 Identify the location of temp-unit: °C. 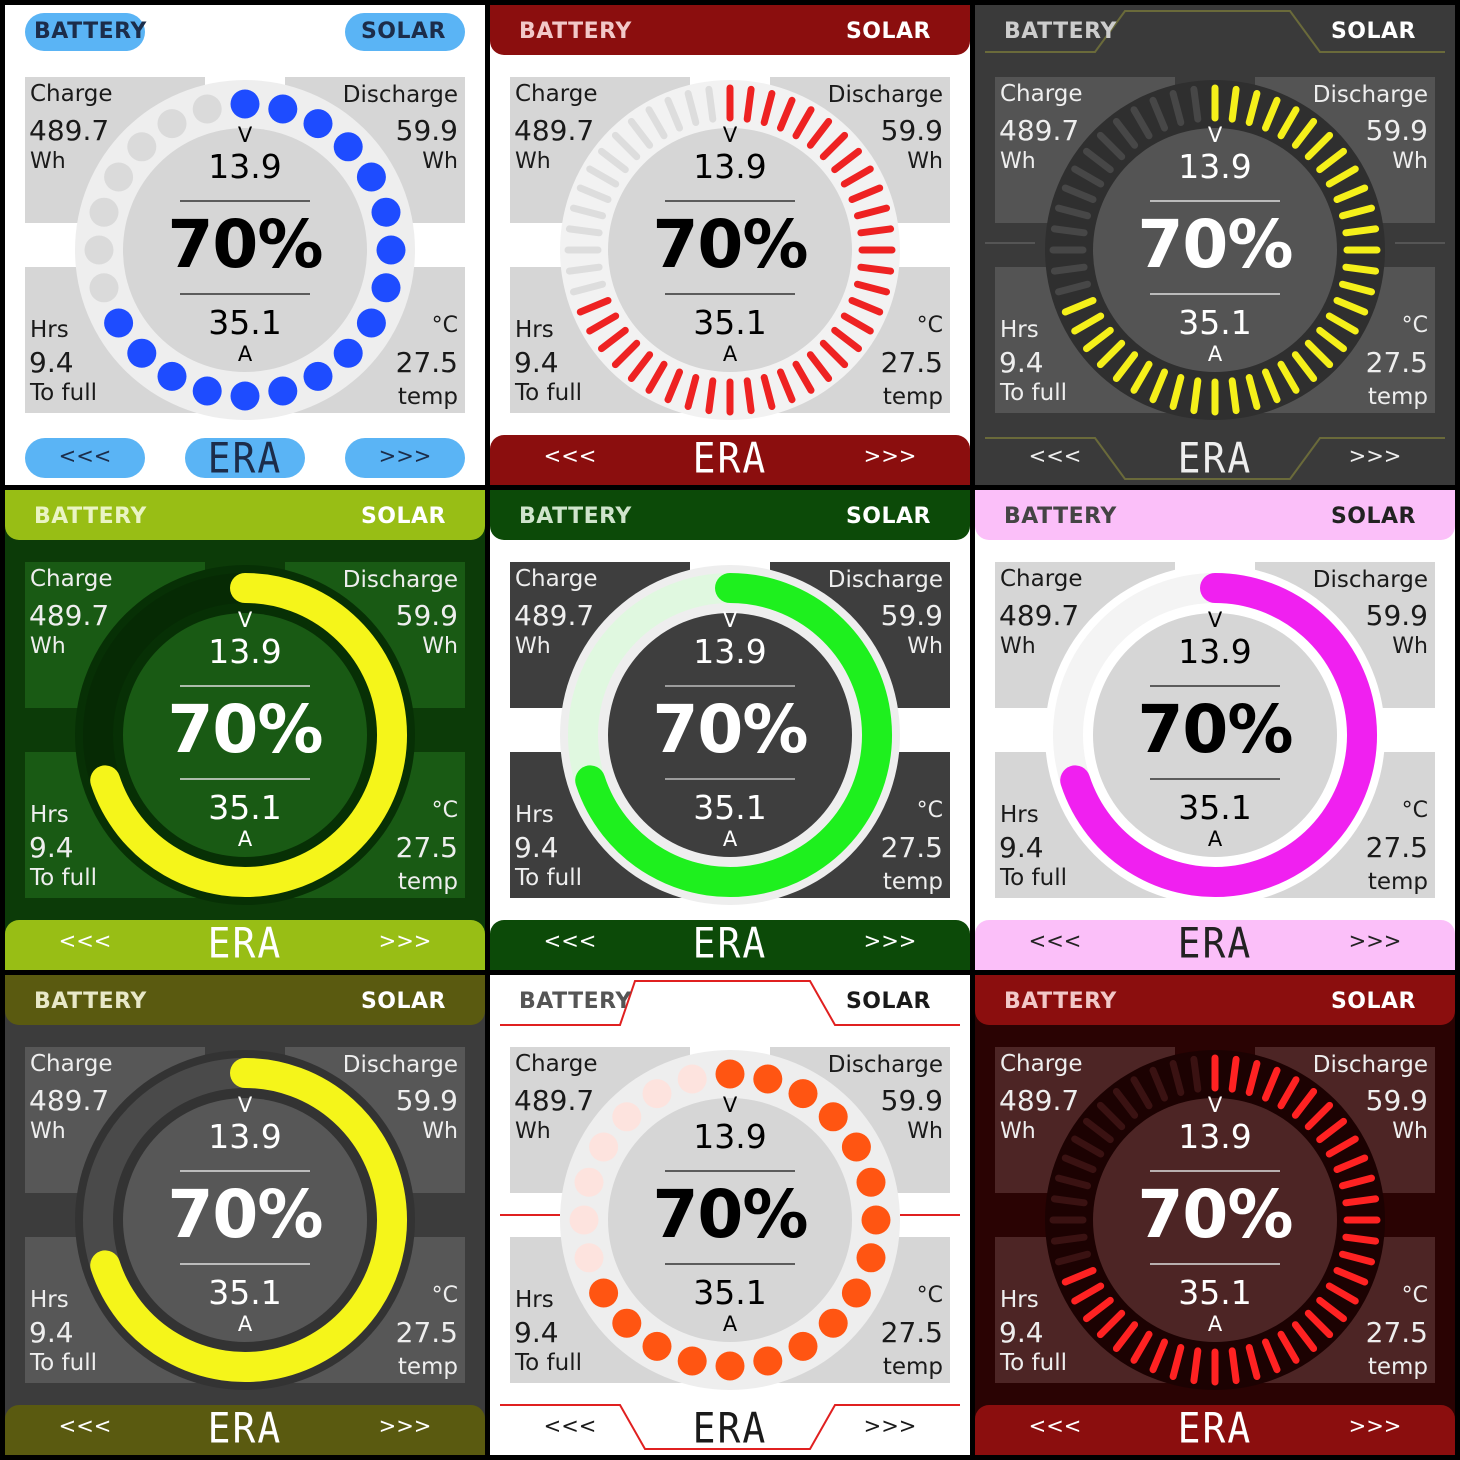
(444, 810).